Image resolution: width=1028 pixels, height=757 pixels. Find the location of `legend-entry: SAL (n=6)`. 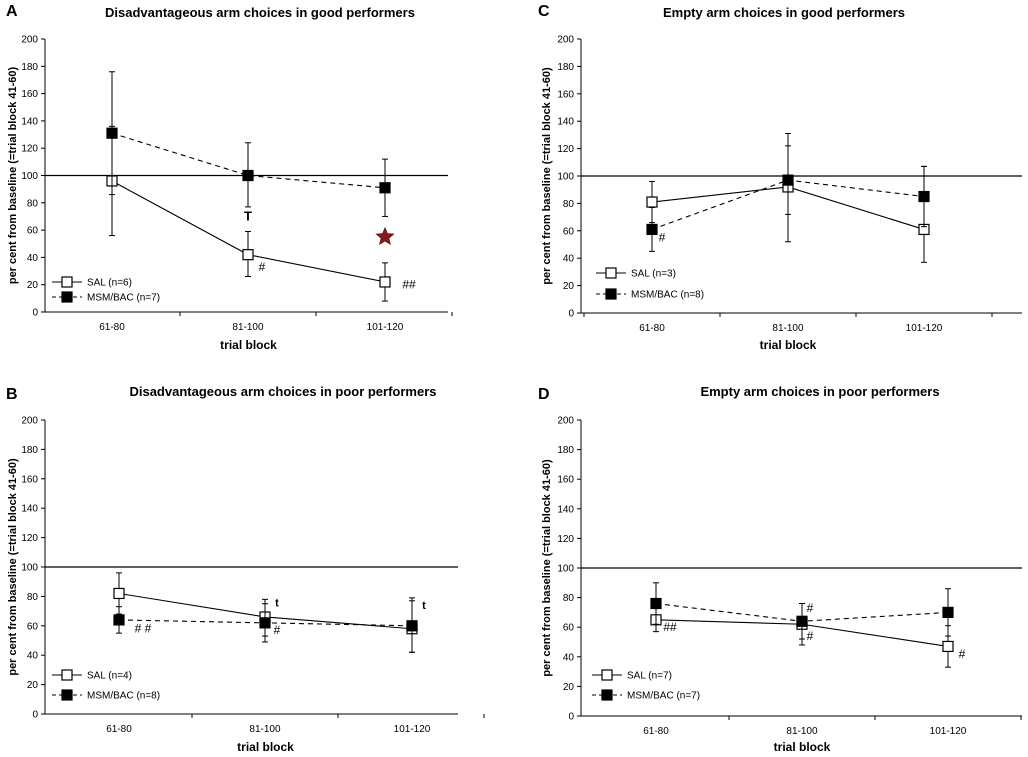

legend-entry: SAL (n=6) is located at coordinates (109, 283).